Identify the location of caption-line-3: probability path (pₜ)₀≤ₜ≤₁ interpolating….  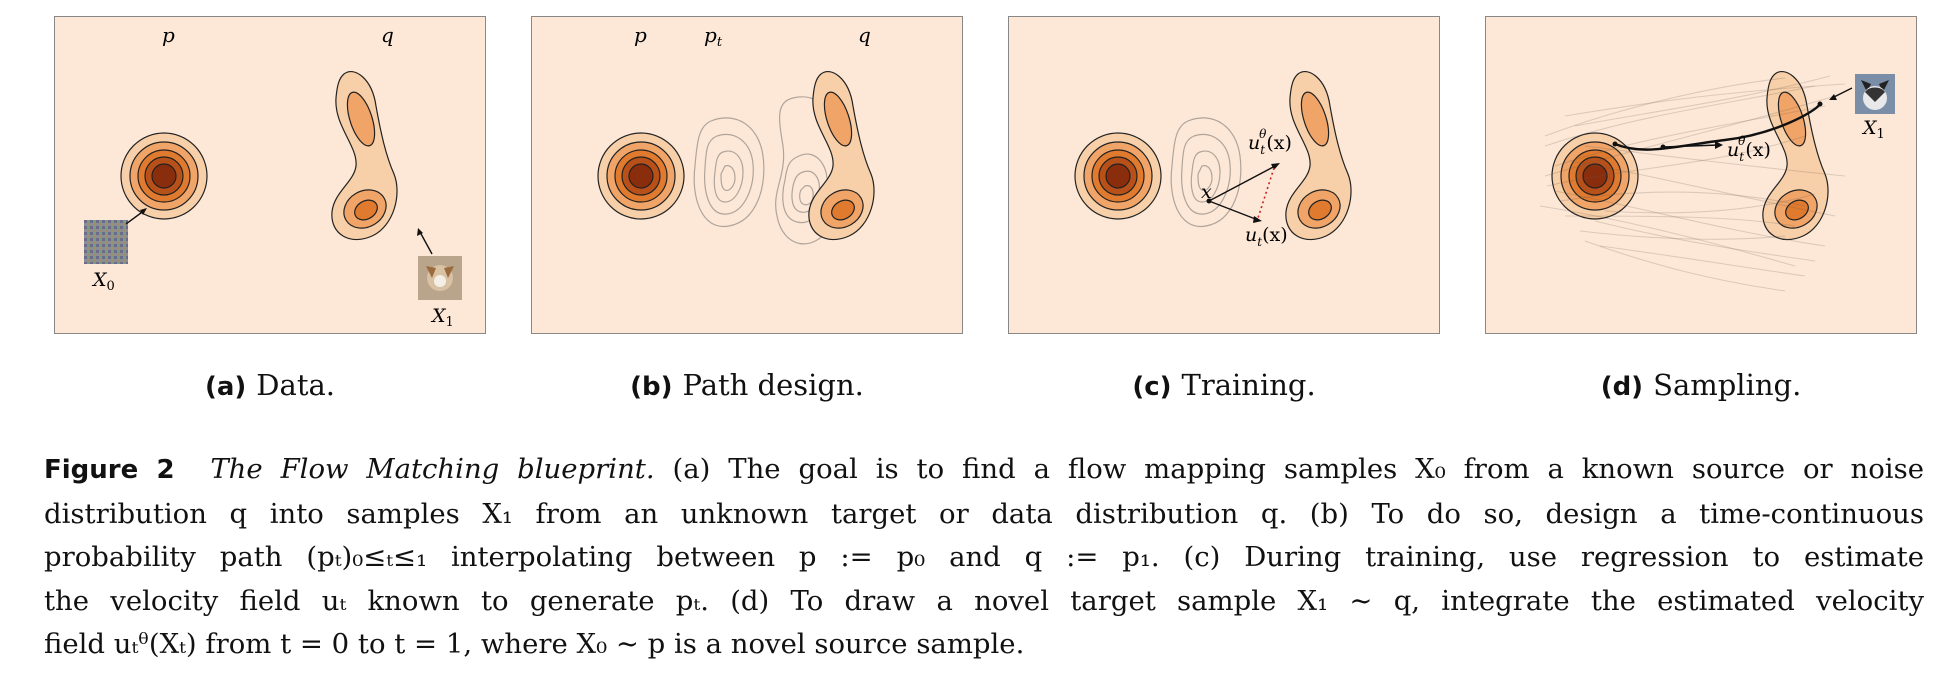
(984, 557).